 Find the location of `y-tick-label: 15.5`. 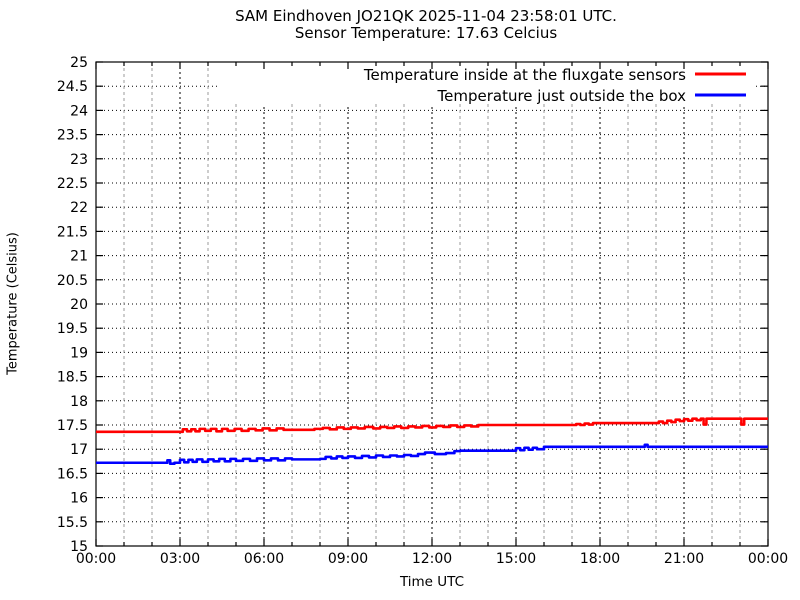

y-tick-label: 15.5 is located at coordinates (72, 523).